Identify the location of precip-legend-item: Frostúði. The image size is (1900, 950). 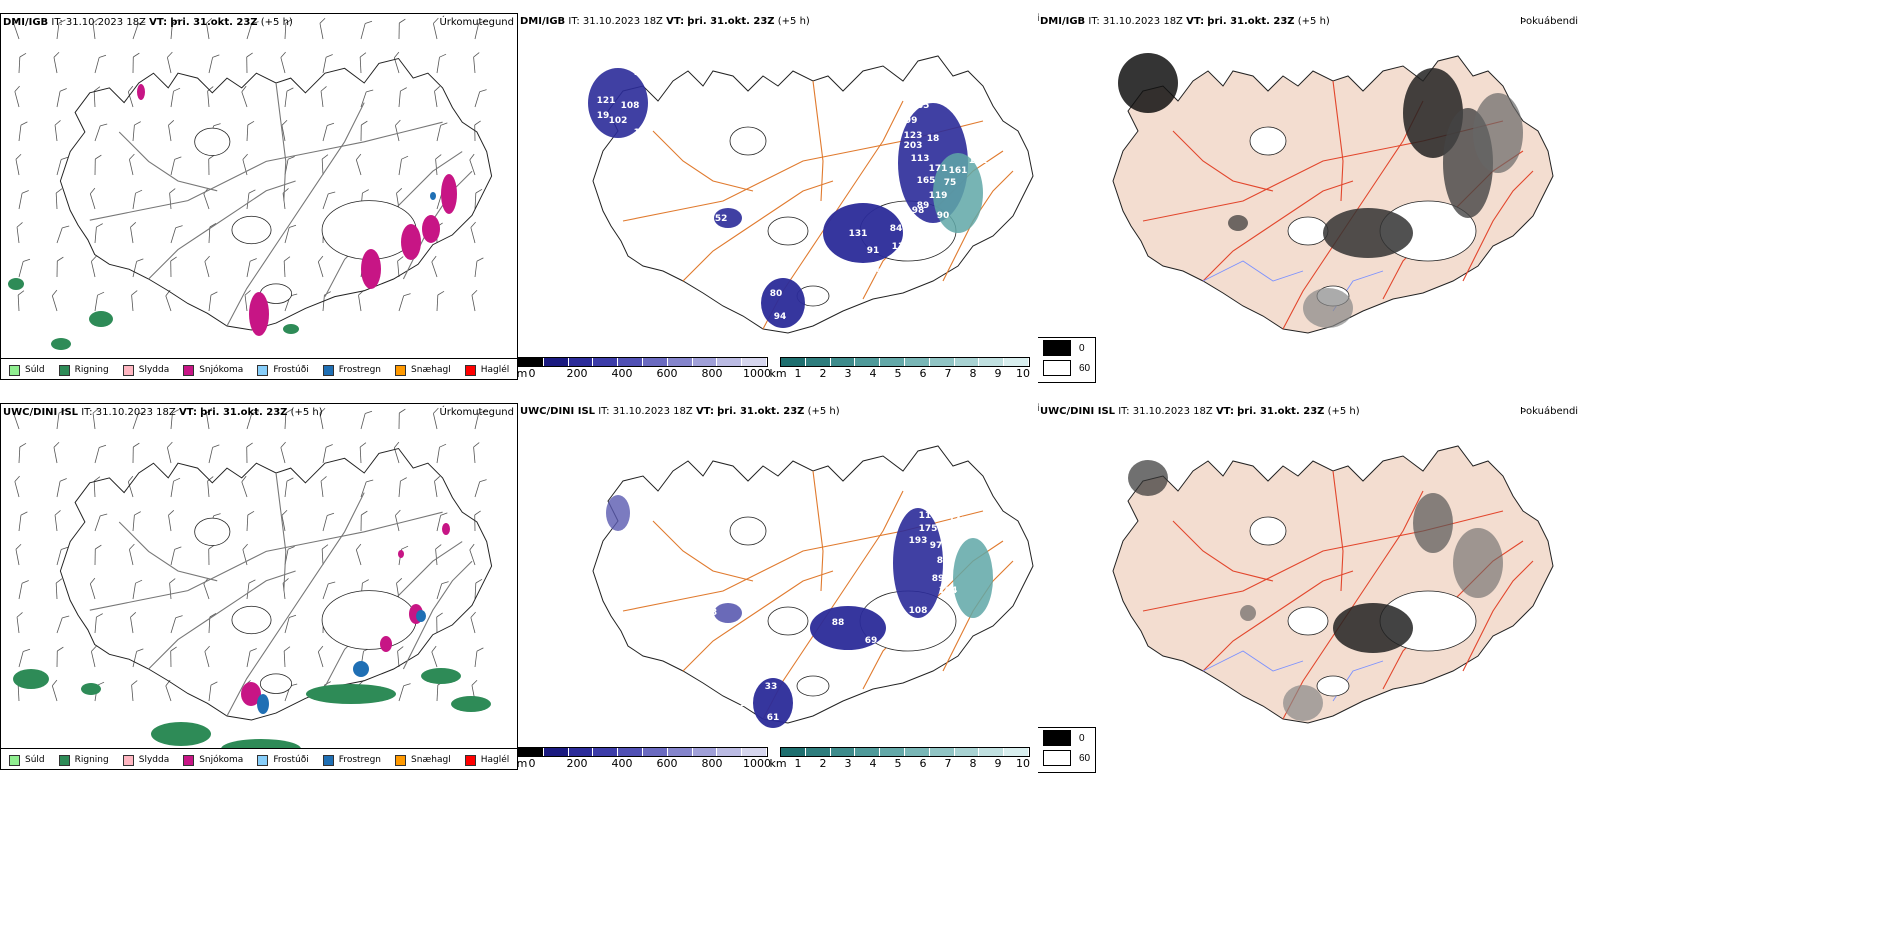
(283, 370).